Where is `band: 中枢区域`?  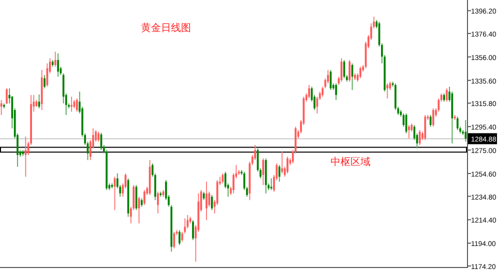
band: 中枢区域 is located at coordinates (233, 157).